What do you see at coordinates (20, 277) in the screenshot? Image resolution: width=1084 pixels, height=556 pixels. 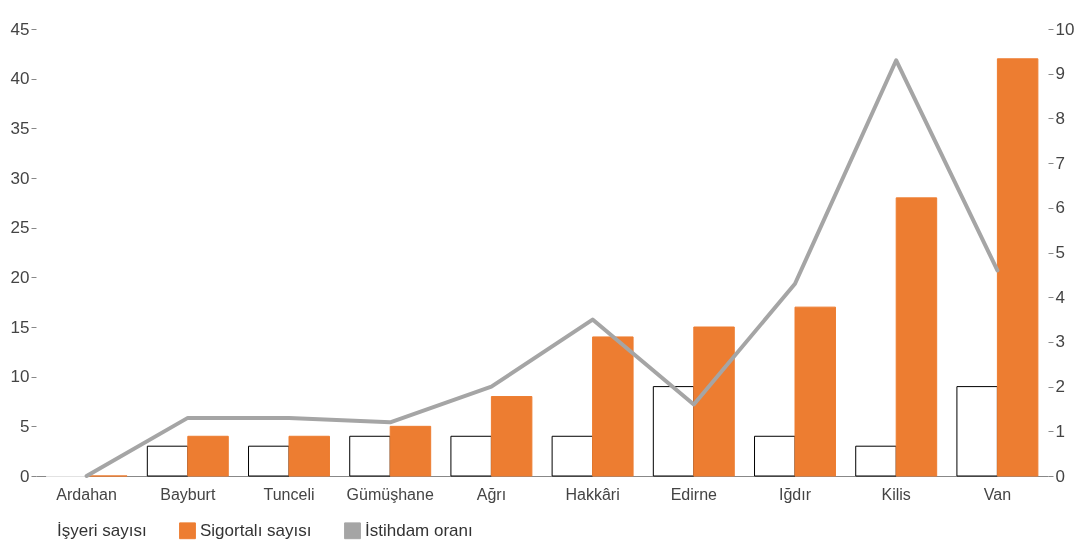 I see `y-tick-label: 20` at bounding box center [20, 277].